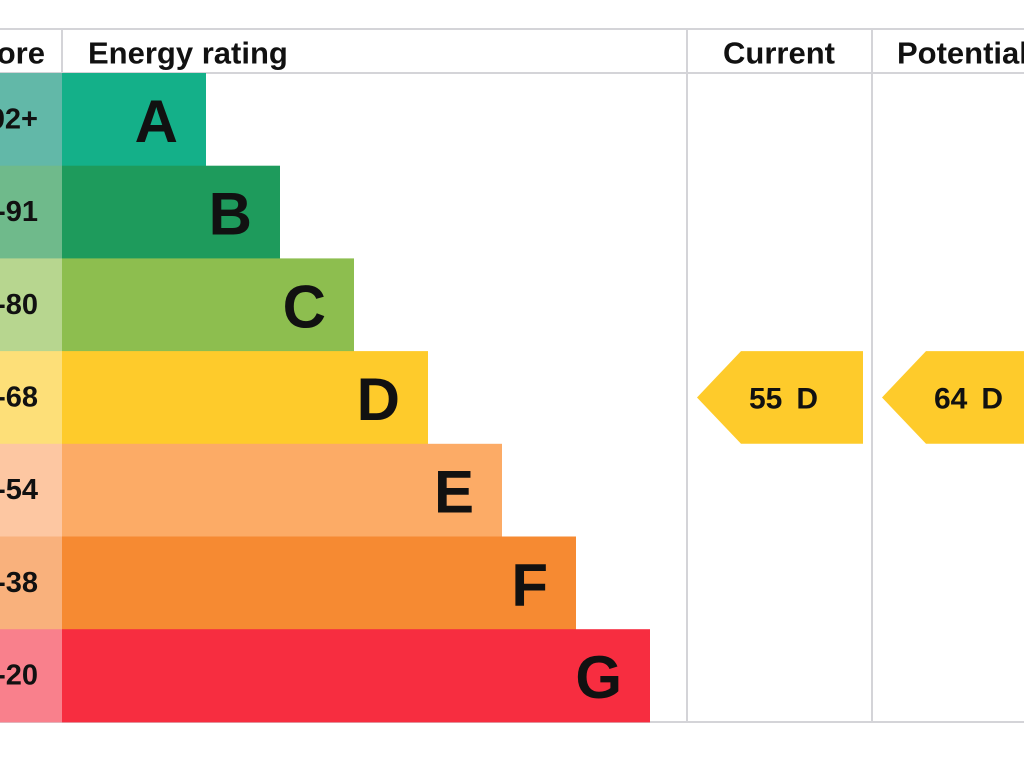 Image resolution: width=1024 pixels, height=768 pixels. What do you see at coordinates (19, 212) in the screenshot?
I see `score-range: 81-91` at bounding box center [19, 212].